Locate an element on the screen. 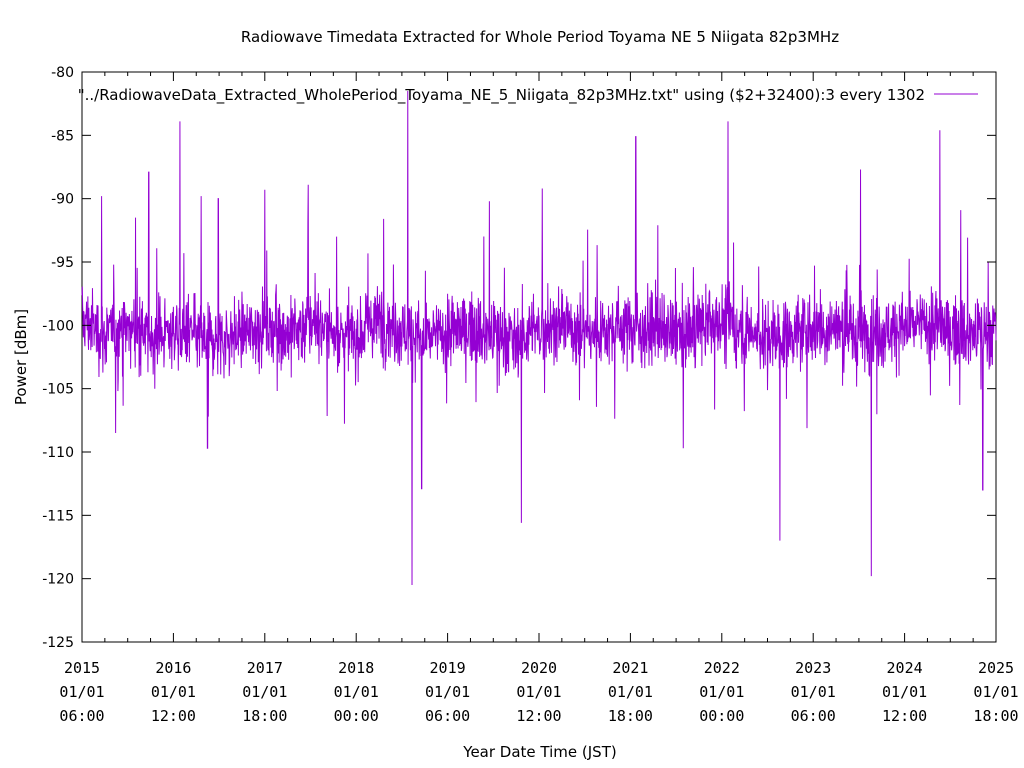 The image size is (1024, 768). y-tick-label: -80 is located at coordinates (62, 73).